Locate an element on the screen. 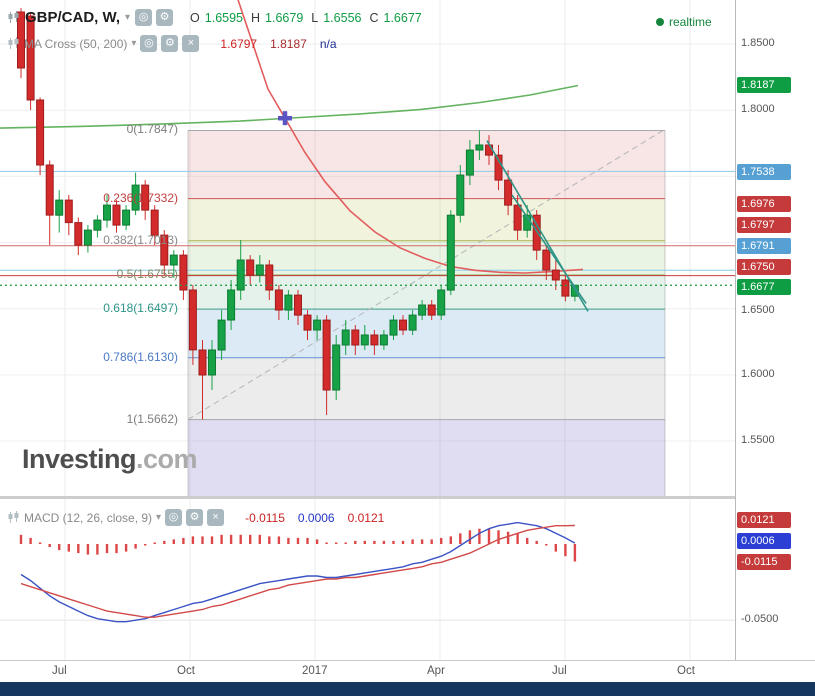 Image resolution: width=815 pixels, height=696 pixels. price-badge: -0.0115 is located at coordinates (764, 562).